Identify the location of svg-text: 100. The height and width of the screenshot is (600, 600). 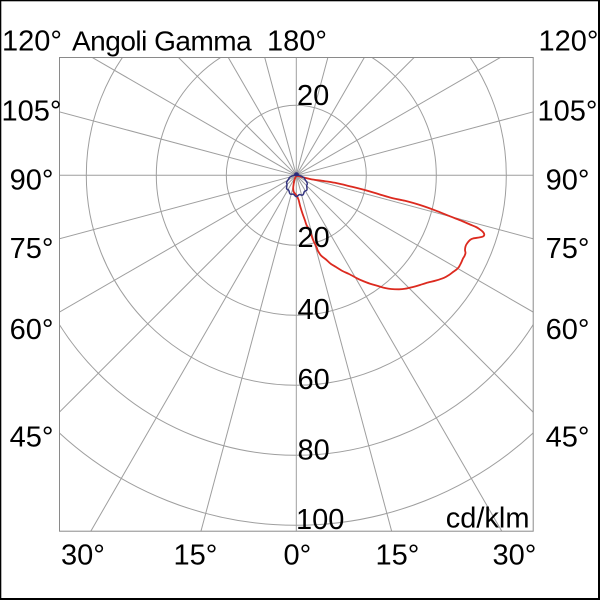
(320, 520).